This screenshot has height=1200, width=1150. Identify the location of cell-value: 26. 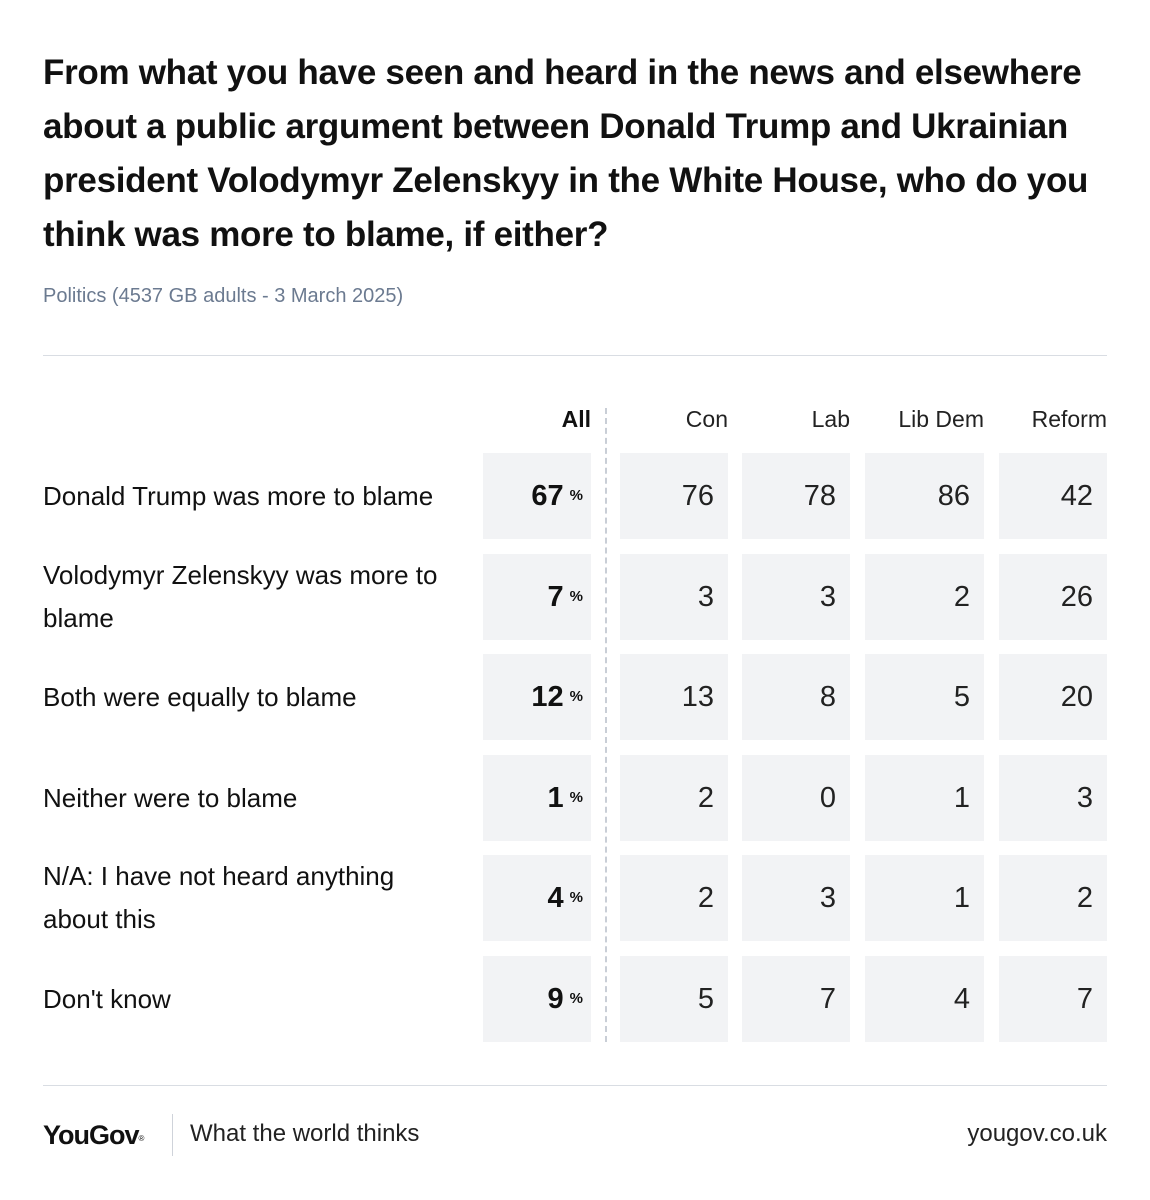
(1076, 596).